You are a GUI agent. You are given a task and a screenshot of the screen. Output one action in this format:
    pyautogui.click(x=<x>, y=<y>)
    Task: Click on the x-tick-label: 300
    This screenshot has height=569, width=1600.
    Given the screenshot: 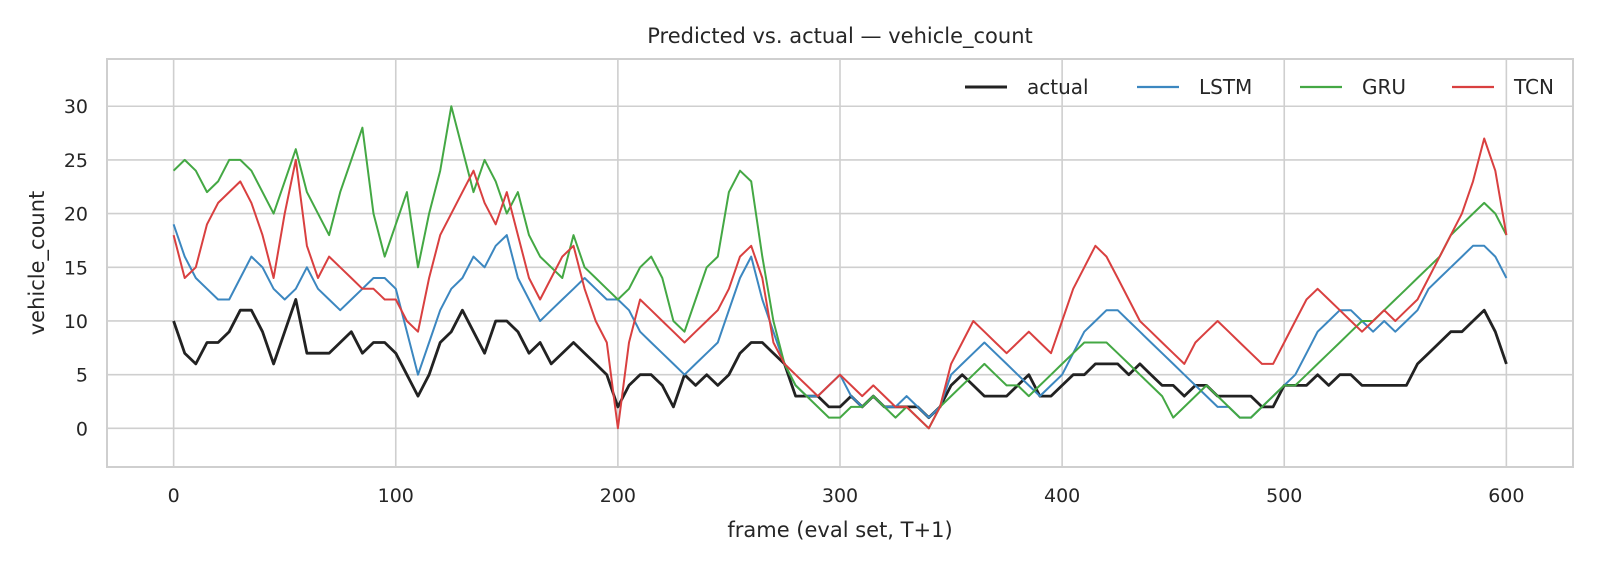 What is the action you would take?
    pyautogui.click(x=840, y=496)
    